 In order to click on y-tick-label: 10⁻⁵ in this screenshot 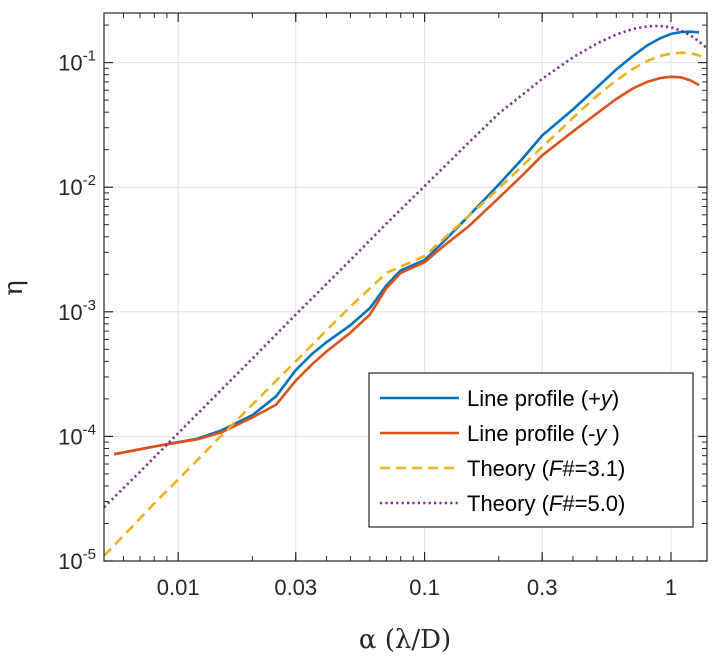, I will do `click(77, 560)`.